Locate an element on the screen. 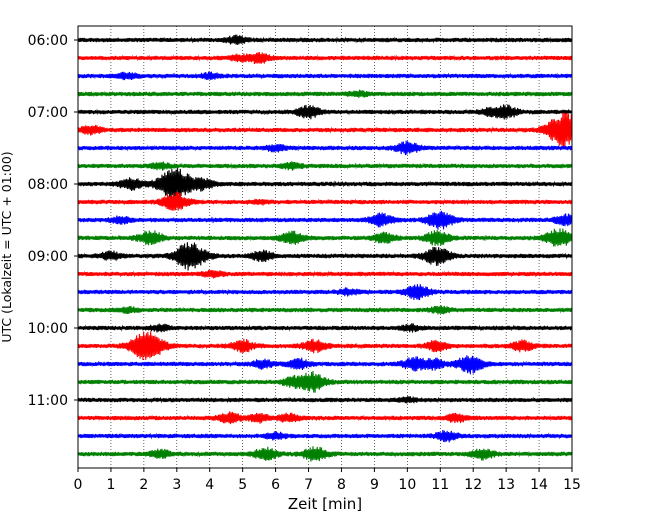  x-axis-label: Zeit [min] is located at coordinates (325, 504).